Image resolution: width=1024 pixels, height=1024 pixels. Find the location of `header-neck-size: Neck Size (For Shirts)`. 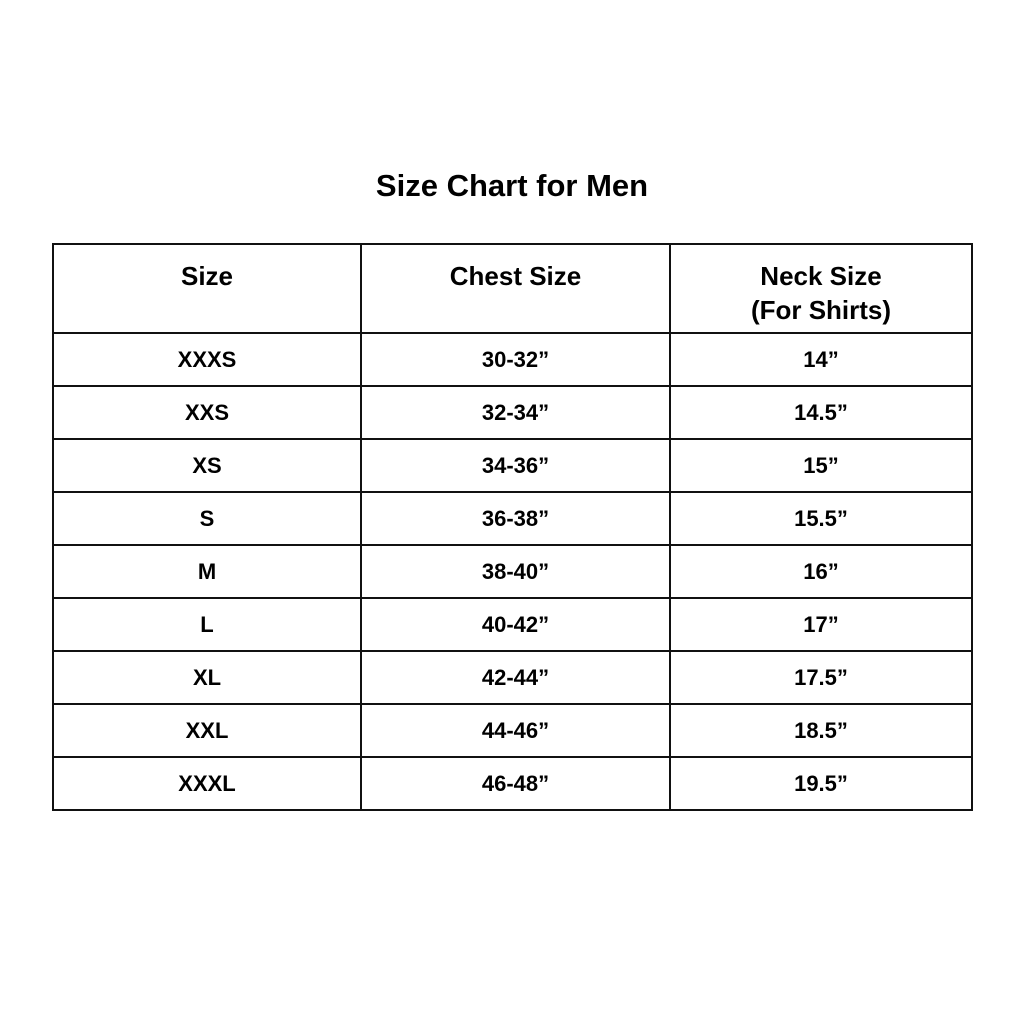

header-neck-size: Neck Size (For Shirts) is located at coordinates (821, 288).